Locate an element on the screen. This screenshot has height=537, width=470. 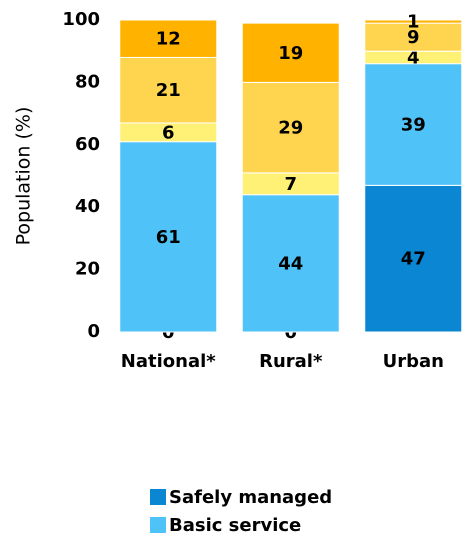
legend-label: Safely managed is located at coordinates (250, 497).